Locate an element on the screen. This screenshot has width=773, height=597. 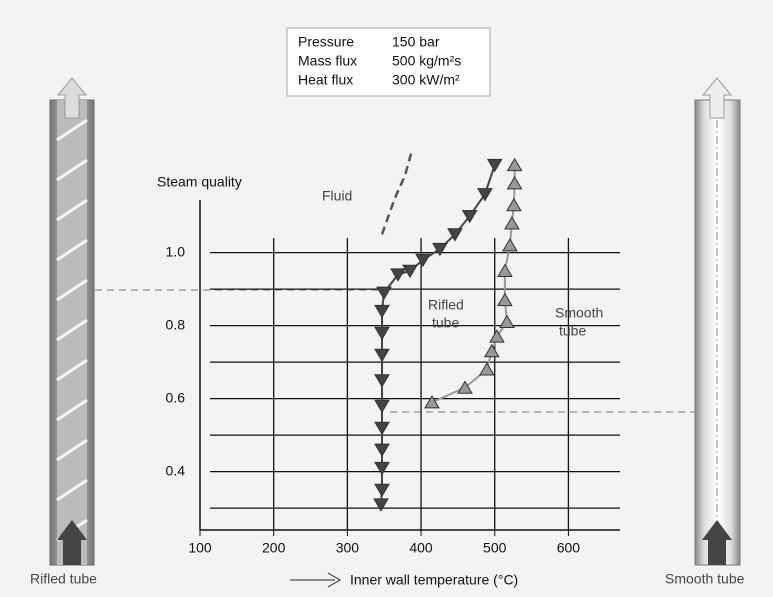
x-tick-label: 400 is located at coordinates (421, 548).